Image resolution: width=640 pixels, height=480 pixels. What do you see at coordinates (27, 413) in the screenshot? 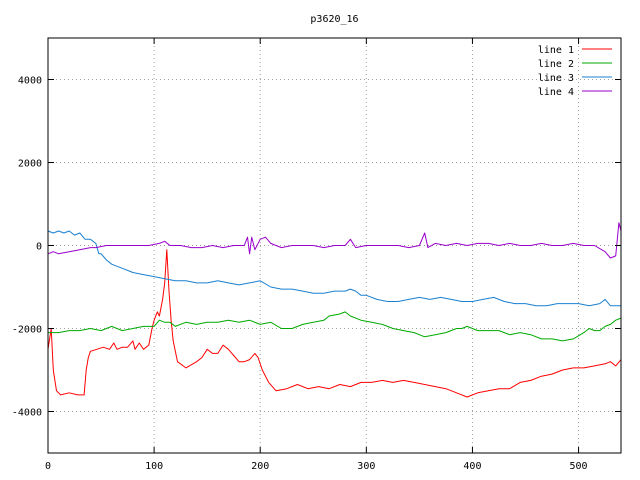
I see `y-tick-label: -4000` at bounding box center [27, 413].